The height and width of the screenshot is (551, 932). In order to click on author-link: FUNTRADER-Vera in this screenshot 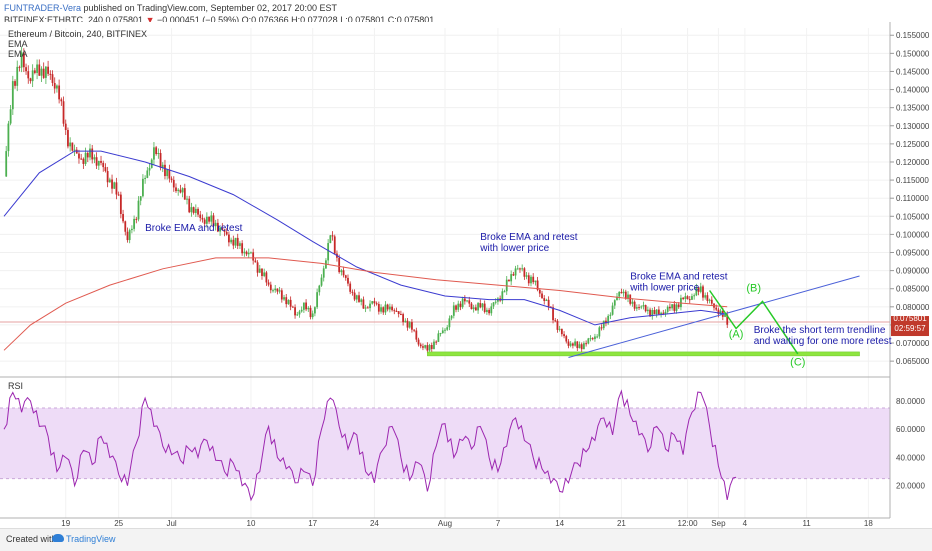, I will do `click(43, 8)`.